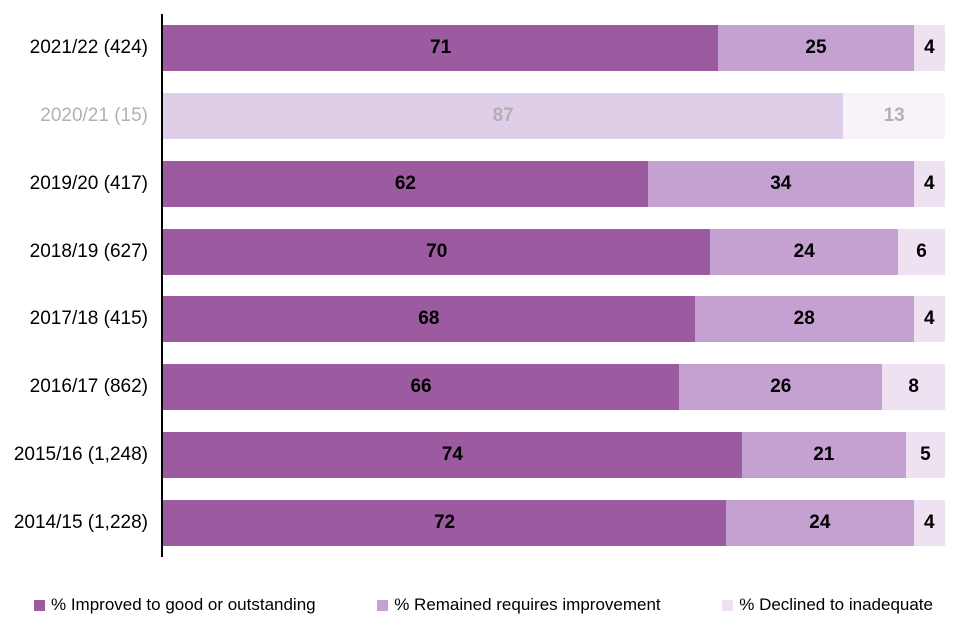 This screenshot has height=640, width=960. I want to click on bar-segment: 26, so click(781, 387).